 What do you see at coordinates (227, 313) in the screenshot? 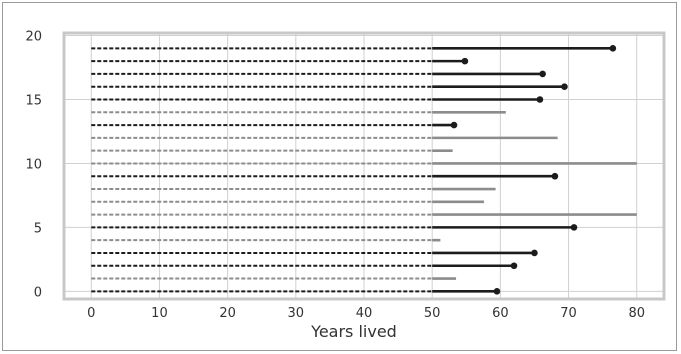
I see `x-tick-label: 20` at bounding box center [227, 313].